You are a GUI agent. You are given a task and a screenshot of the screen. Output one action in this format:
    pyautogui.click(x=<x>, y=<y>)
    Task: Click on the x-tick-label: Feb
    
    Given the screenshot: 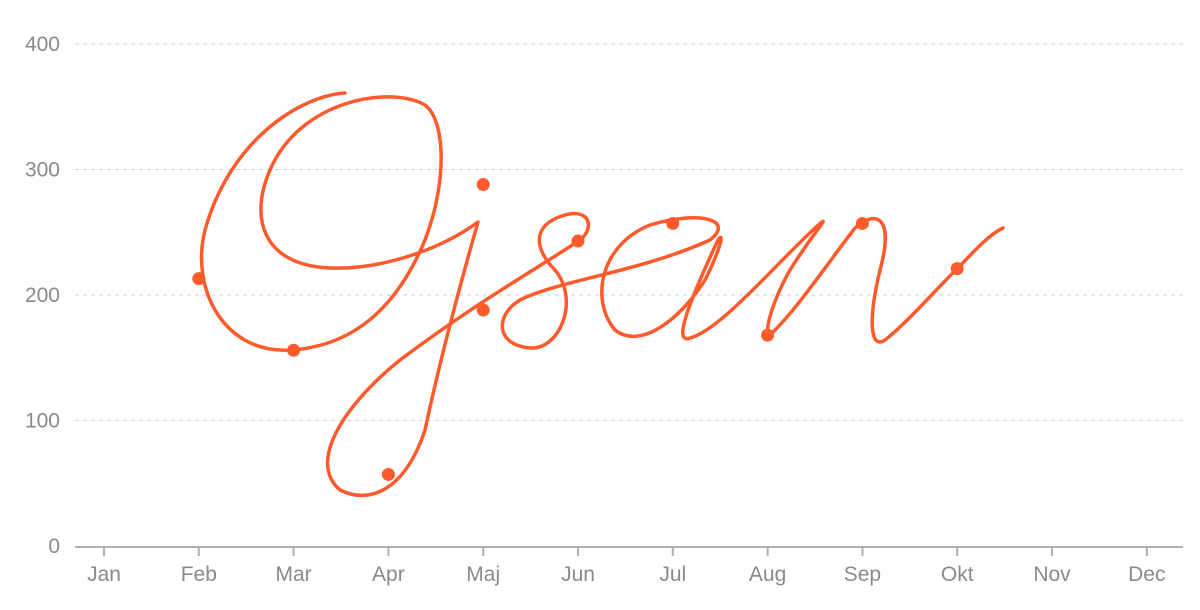 What is the action you would take?
    pyautogui.click(x=199, y=574)
    